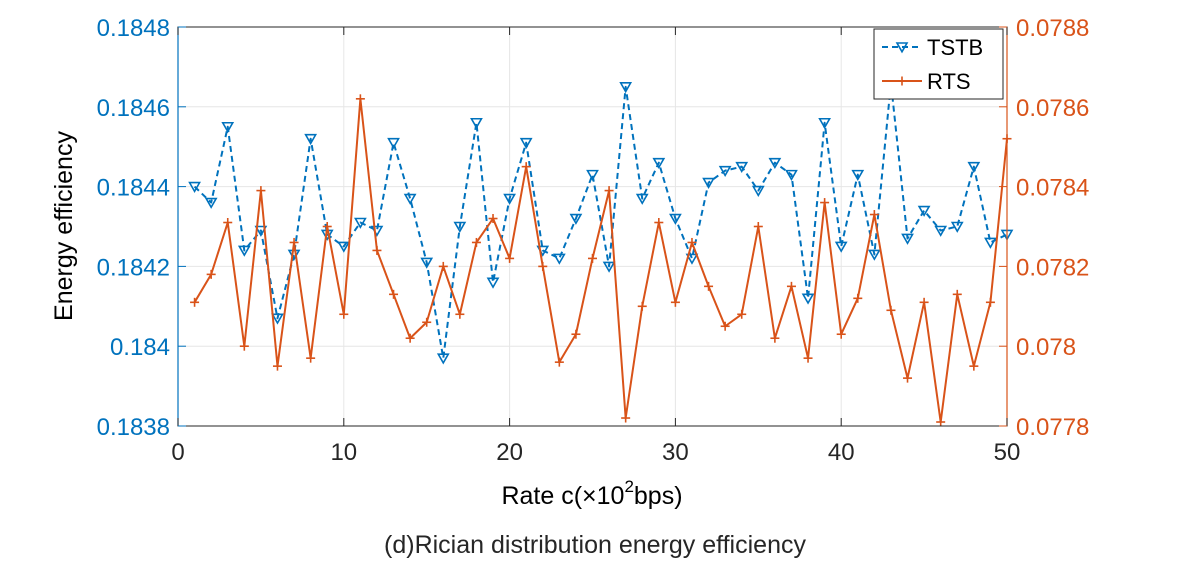 This screenshot has height=566, width=1184. What do you see at coordinates (133, 267) in the screenshot?
I see `left-tick-label: 0.1842` at bounding box center [133, 267].